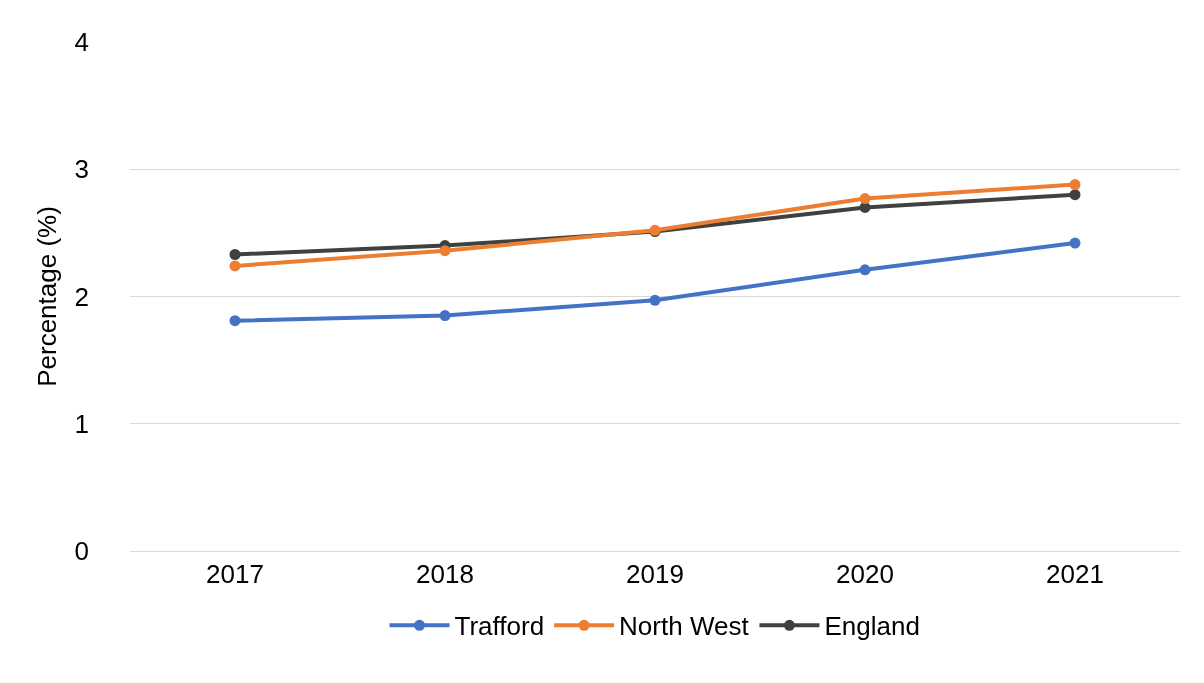 Image resolution: width=1204 pixels, height=683 pixels. What do you see at coordinates (81, 296) in the screenshot?
I see `y-tick-label: 2` at bounding box center [81, 296].